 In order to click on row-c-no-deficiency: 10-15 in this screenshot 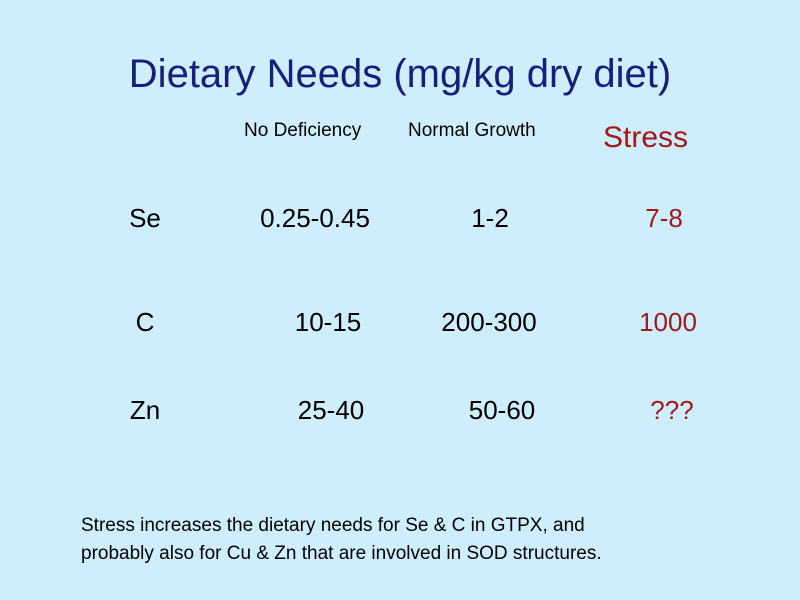, I will do `click(328, 322)`.